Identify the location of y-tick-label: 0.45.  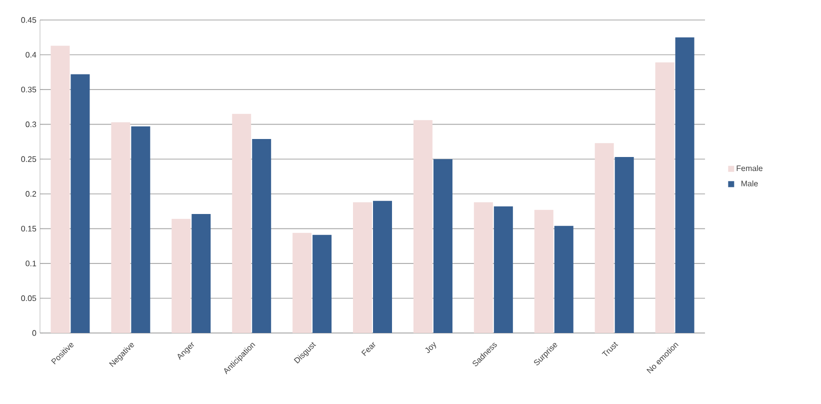
(28, 20).